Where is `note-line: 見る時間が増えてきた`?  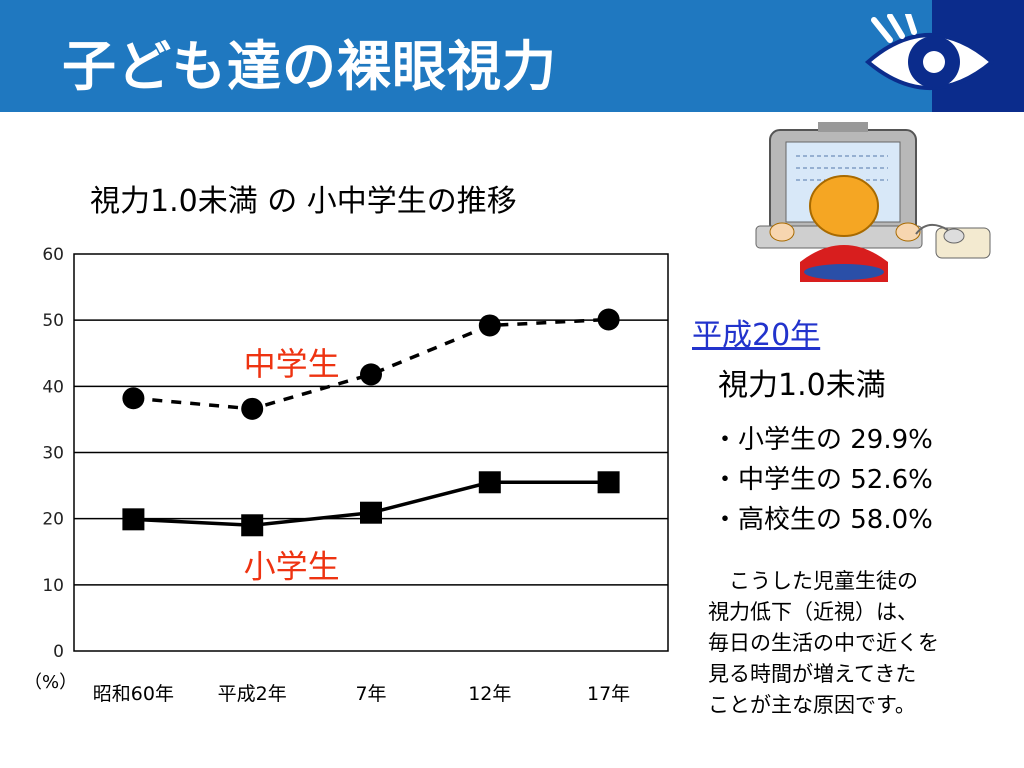 note-line: 見る時間が増えてきた is located at coordinates (812, 674).